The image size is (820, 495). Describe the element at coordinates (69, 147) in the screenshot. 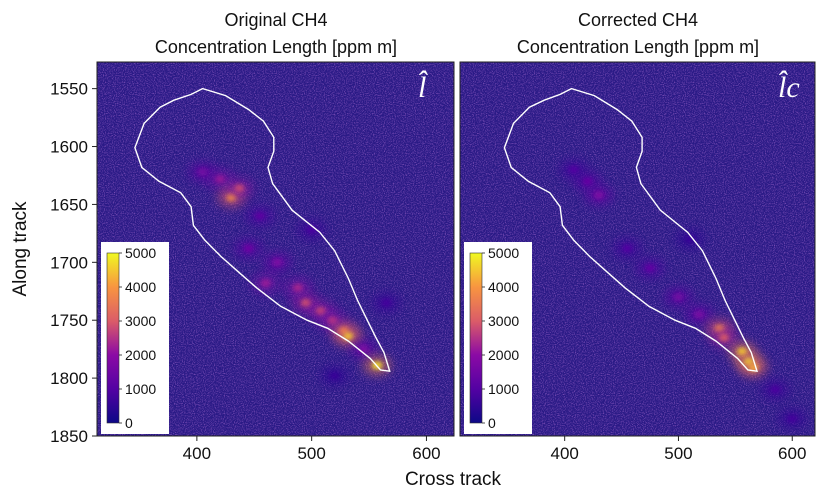

I see `y-tick-label: 1600` at that location.